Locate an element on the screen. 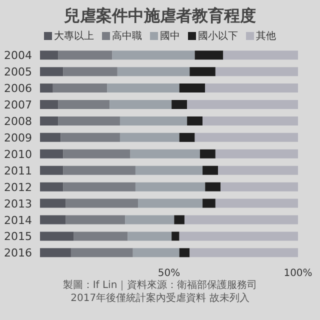 The image size is (320, 320). legend-label: 其他 is located at coordinates (265, 36).